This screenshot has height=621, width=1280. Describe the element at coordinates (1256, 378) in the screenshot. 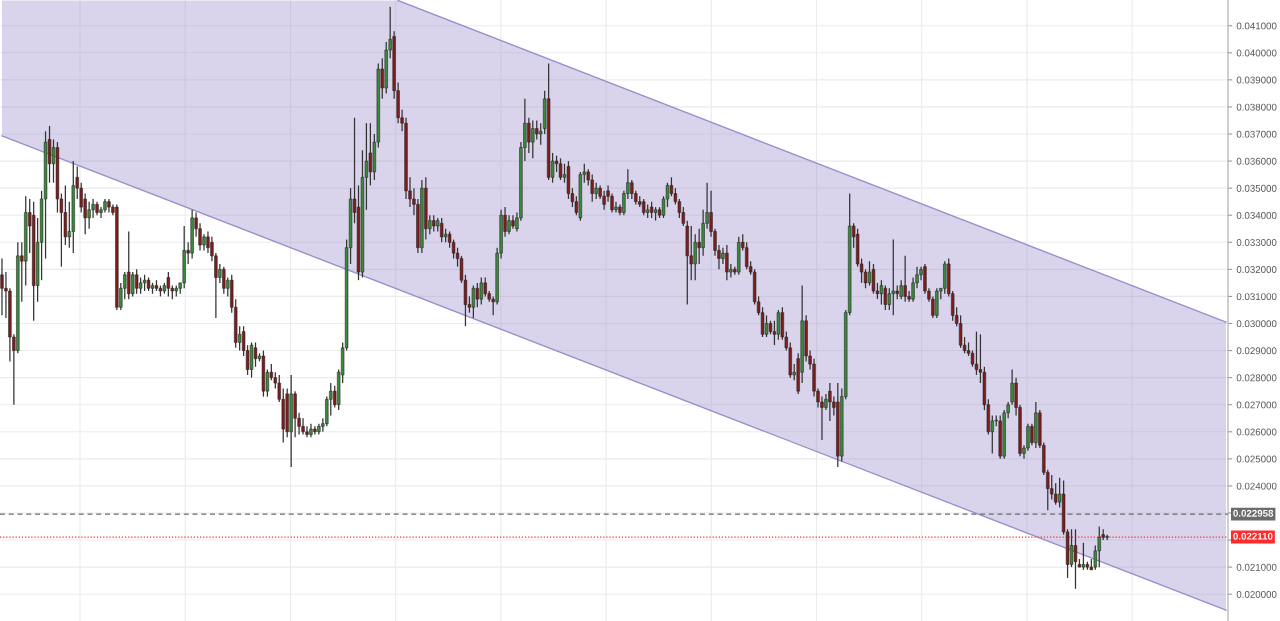

I see `y-tick-label: 0.028000` at that location.